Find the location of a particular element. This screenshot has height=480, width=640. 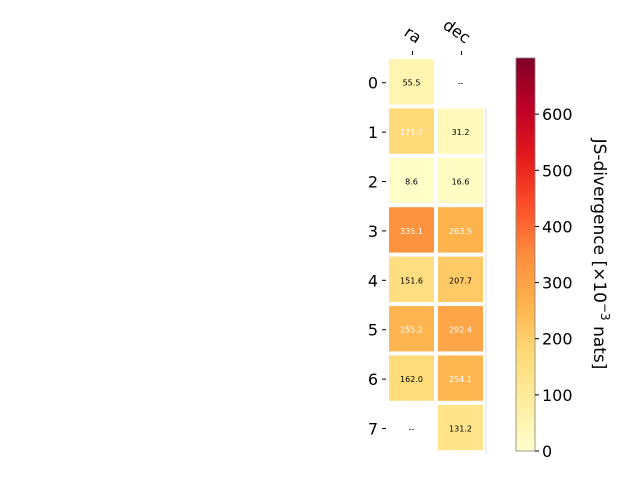

colorbar-label: JS-divergence [×10−3 nats] is located at coordinates (600, 254).